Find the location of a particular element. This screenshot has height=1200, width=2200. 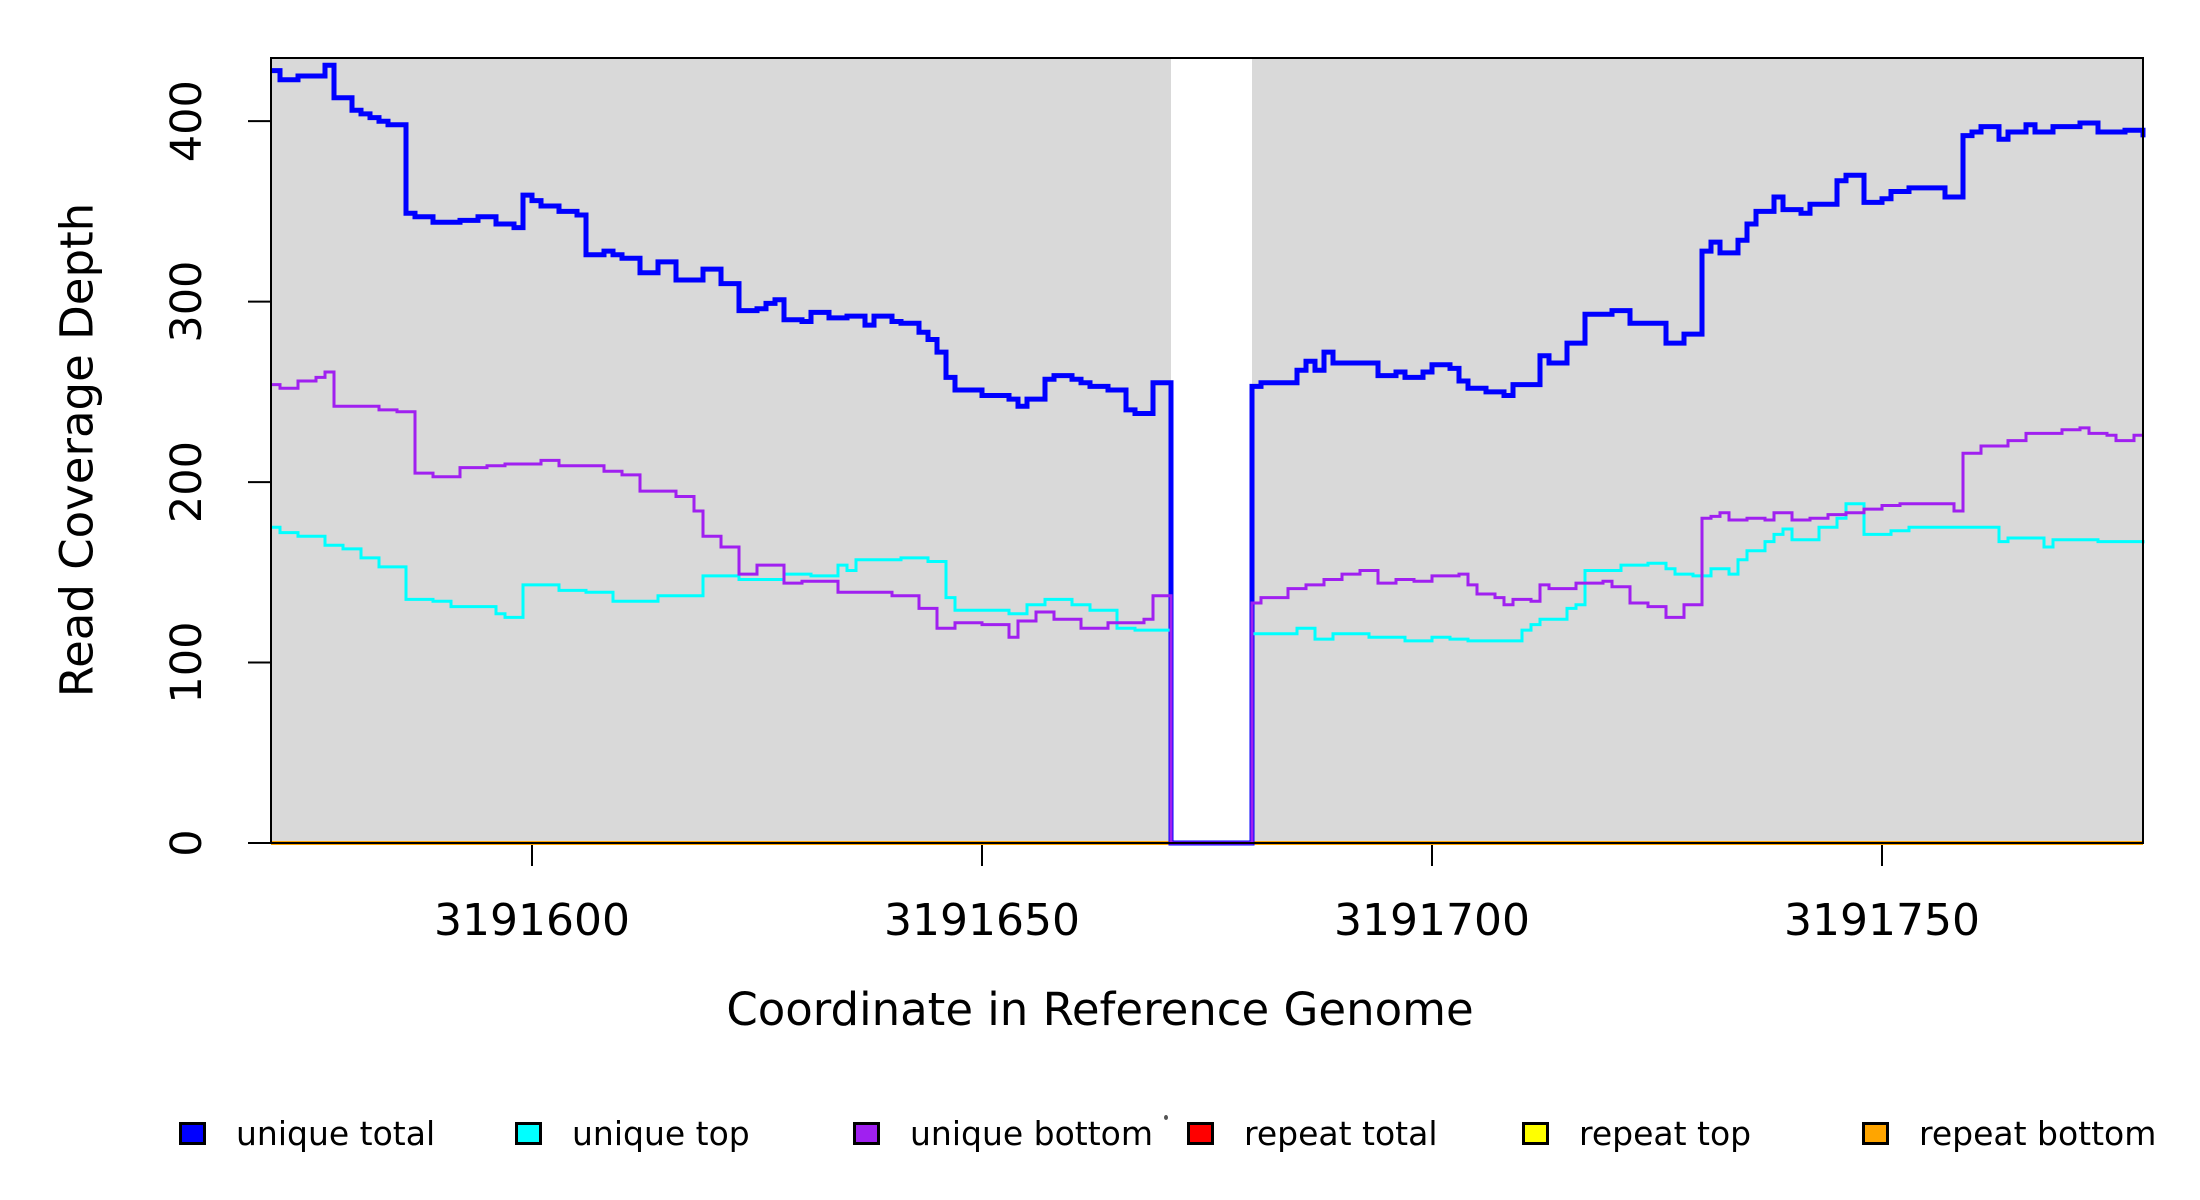

legend-entry-repeat-bottom: repeat bottom is located at coordinates (2009, 1133).